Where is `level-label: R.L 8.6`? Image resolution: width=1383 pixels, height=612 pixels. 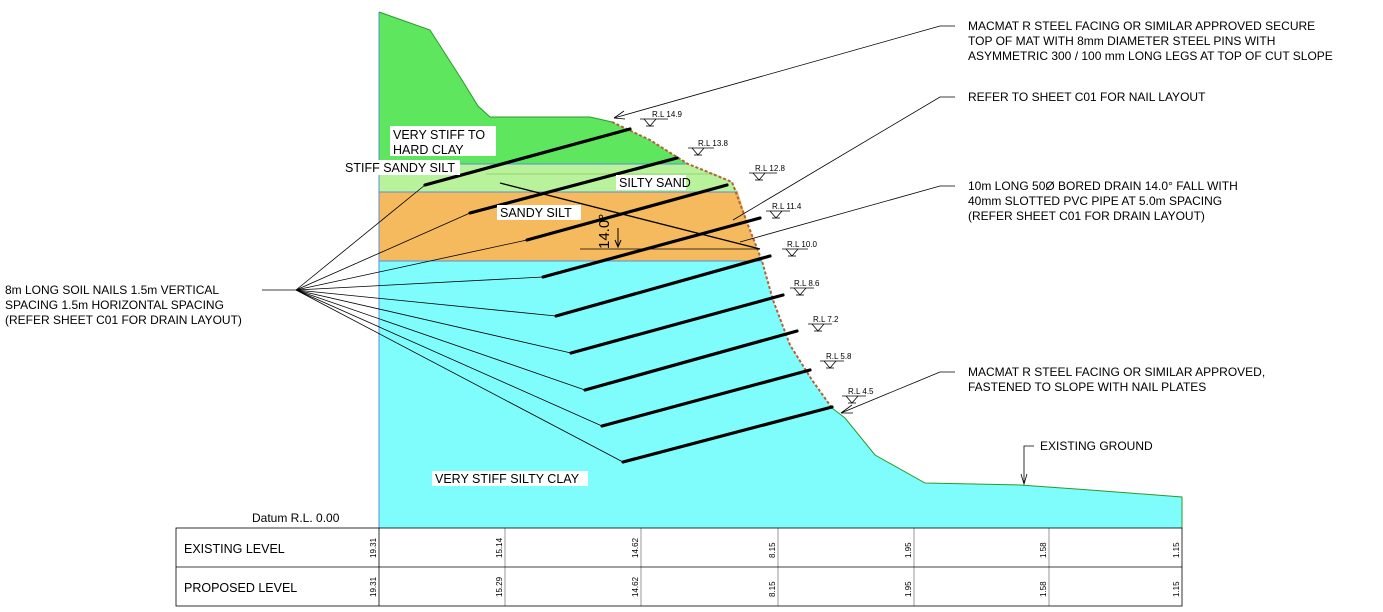
level-label: R.L 8.6 is located at coordinates (807, 283).